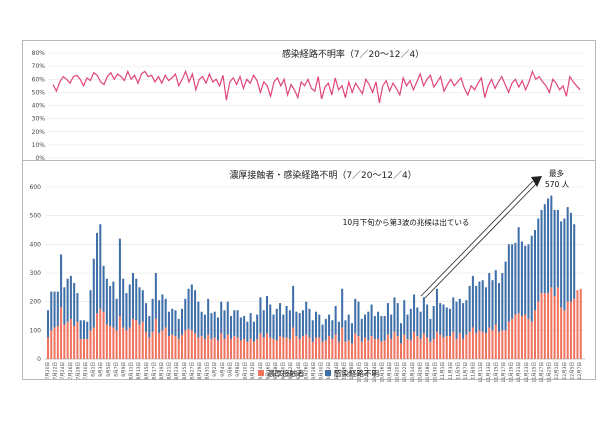 Image resolution: width=614 pixels, height=434 pixels. I want to click on x-tick-label: 11月23日, so click(527, 372).